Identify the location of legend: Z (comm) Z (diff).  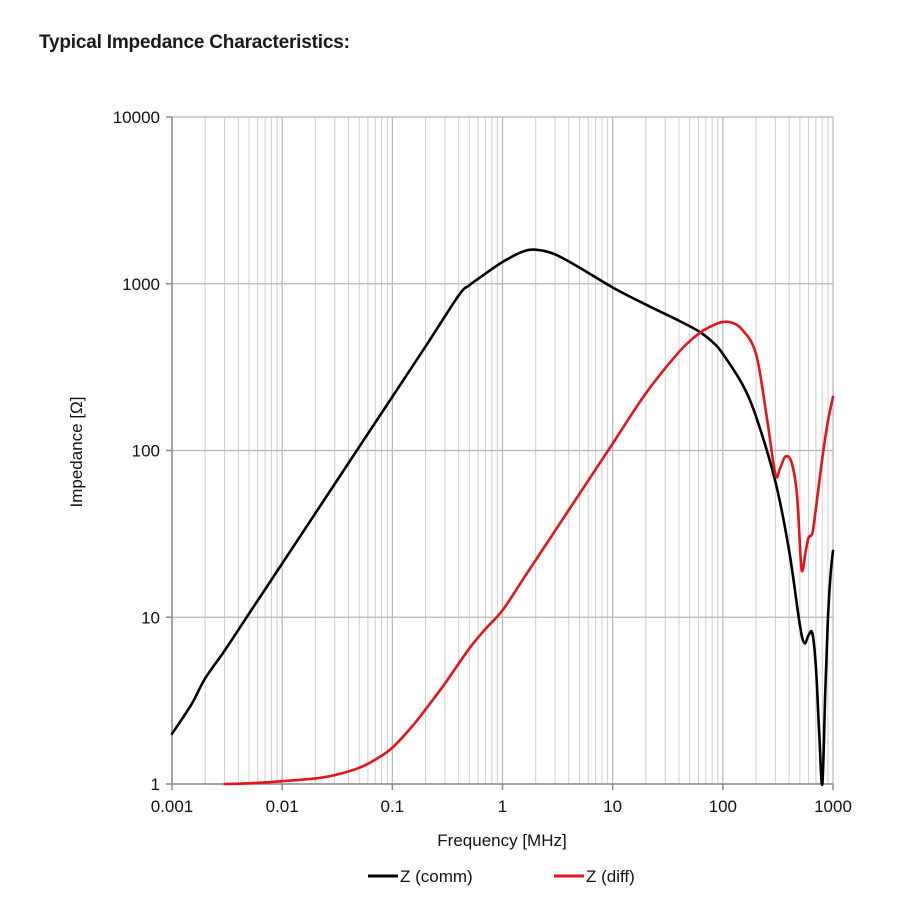
(501, 876).